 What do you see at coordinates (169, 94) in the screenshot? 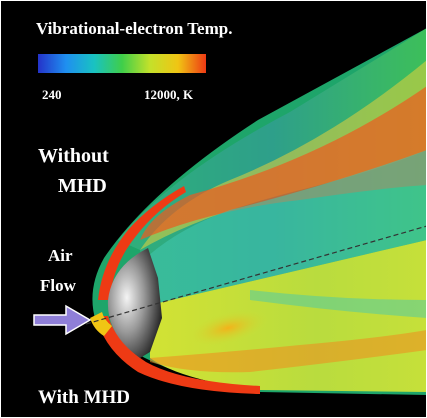
I see `scale-max-label: 12000, K` at bounding box center [169, 94].